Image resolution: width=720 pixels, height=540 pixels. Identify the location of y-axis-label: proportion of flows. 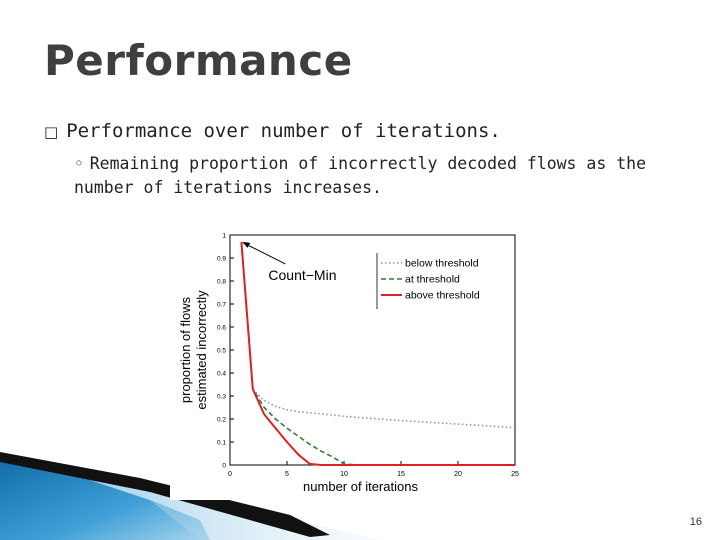
(185, 349).